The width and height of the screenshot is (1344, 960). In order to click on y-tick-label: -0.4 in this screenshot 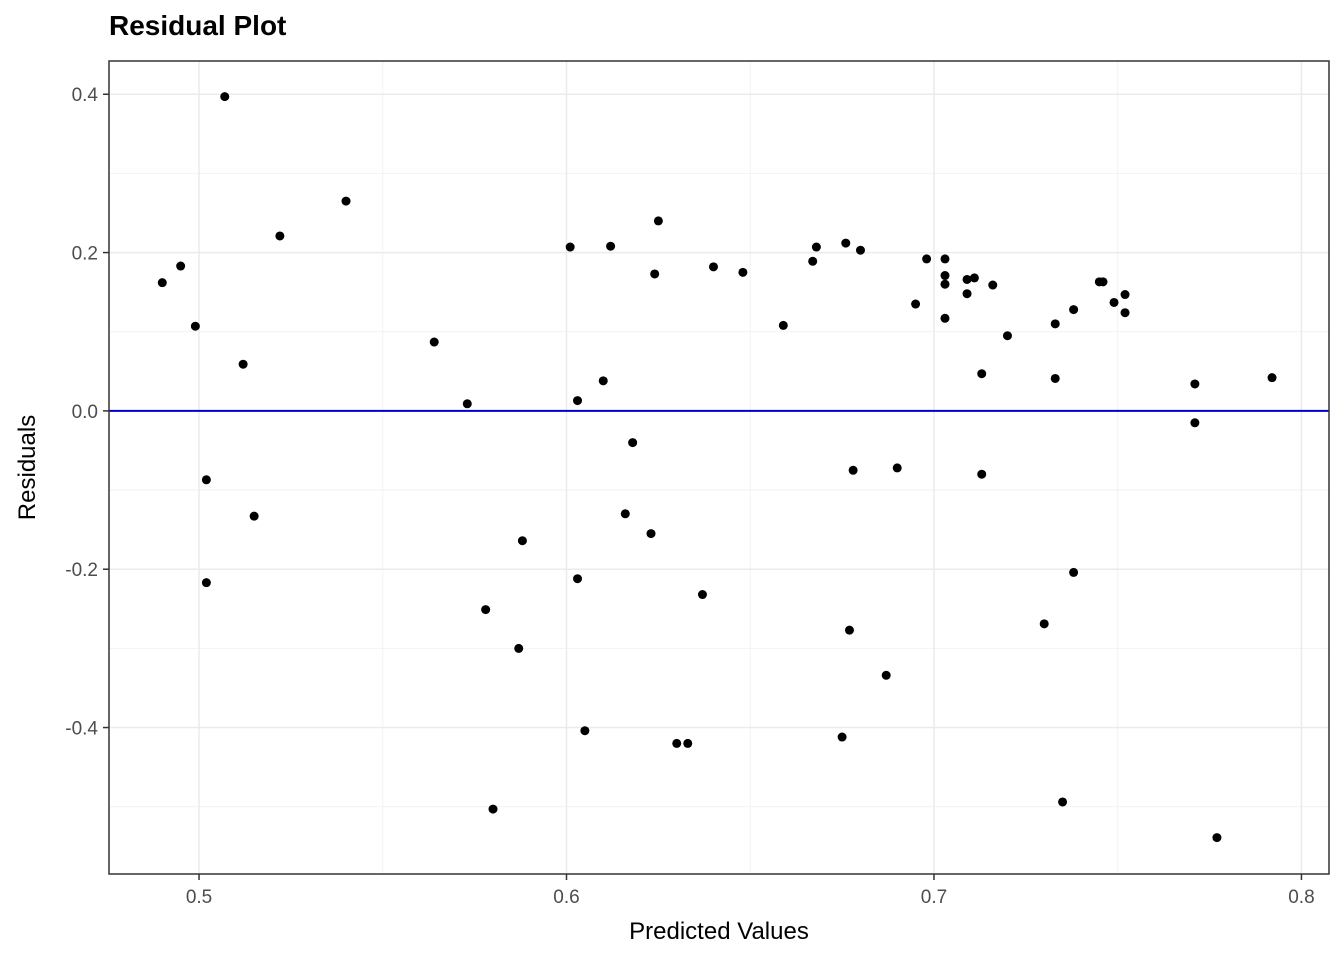, I will do `click(81, 729)`.